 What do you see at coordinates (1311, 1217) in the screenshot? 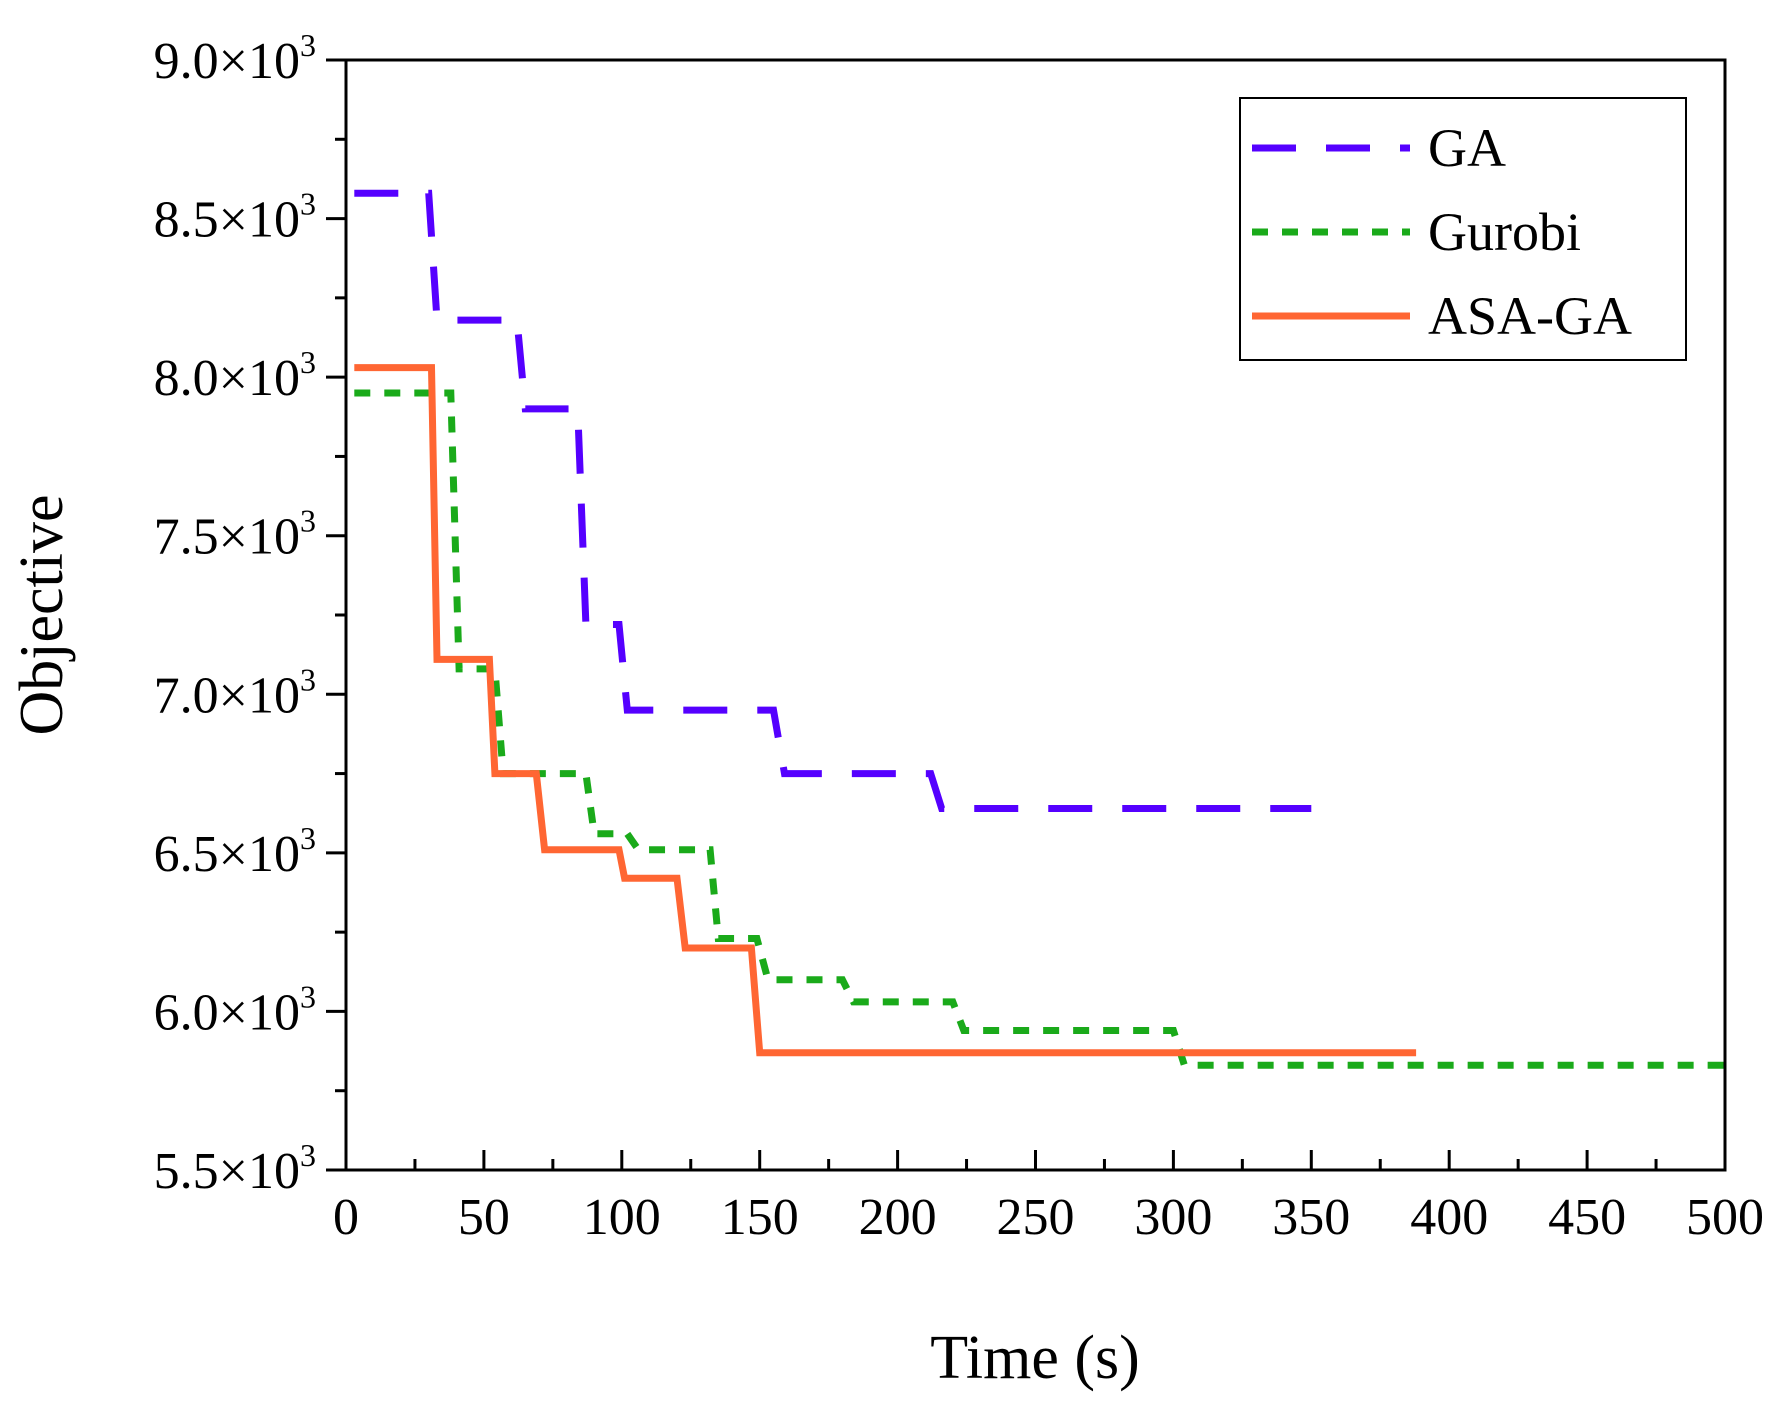
I see `x-tick-label: 350` at bounding box center [1311, 1217].